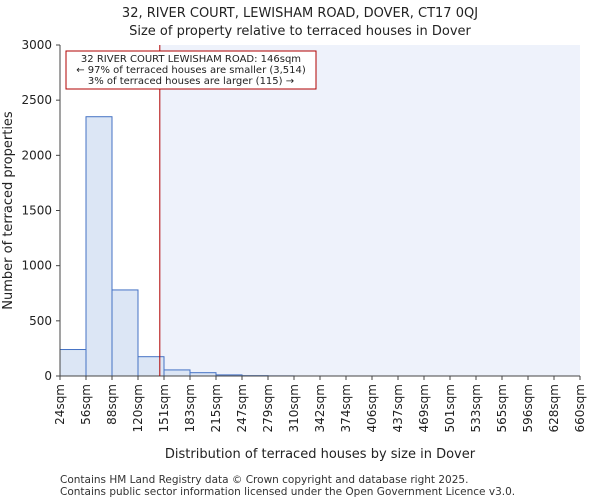 Image resolution: width=600 pixels, height=500 pixels. What do you see at coordinates (191, 81) in the screenshot?
I see `annotation-line-3: 3% of terraced houses are larger (115) →` at bounding box center [191, 81].